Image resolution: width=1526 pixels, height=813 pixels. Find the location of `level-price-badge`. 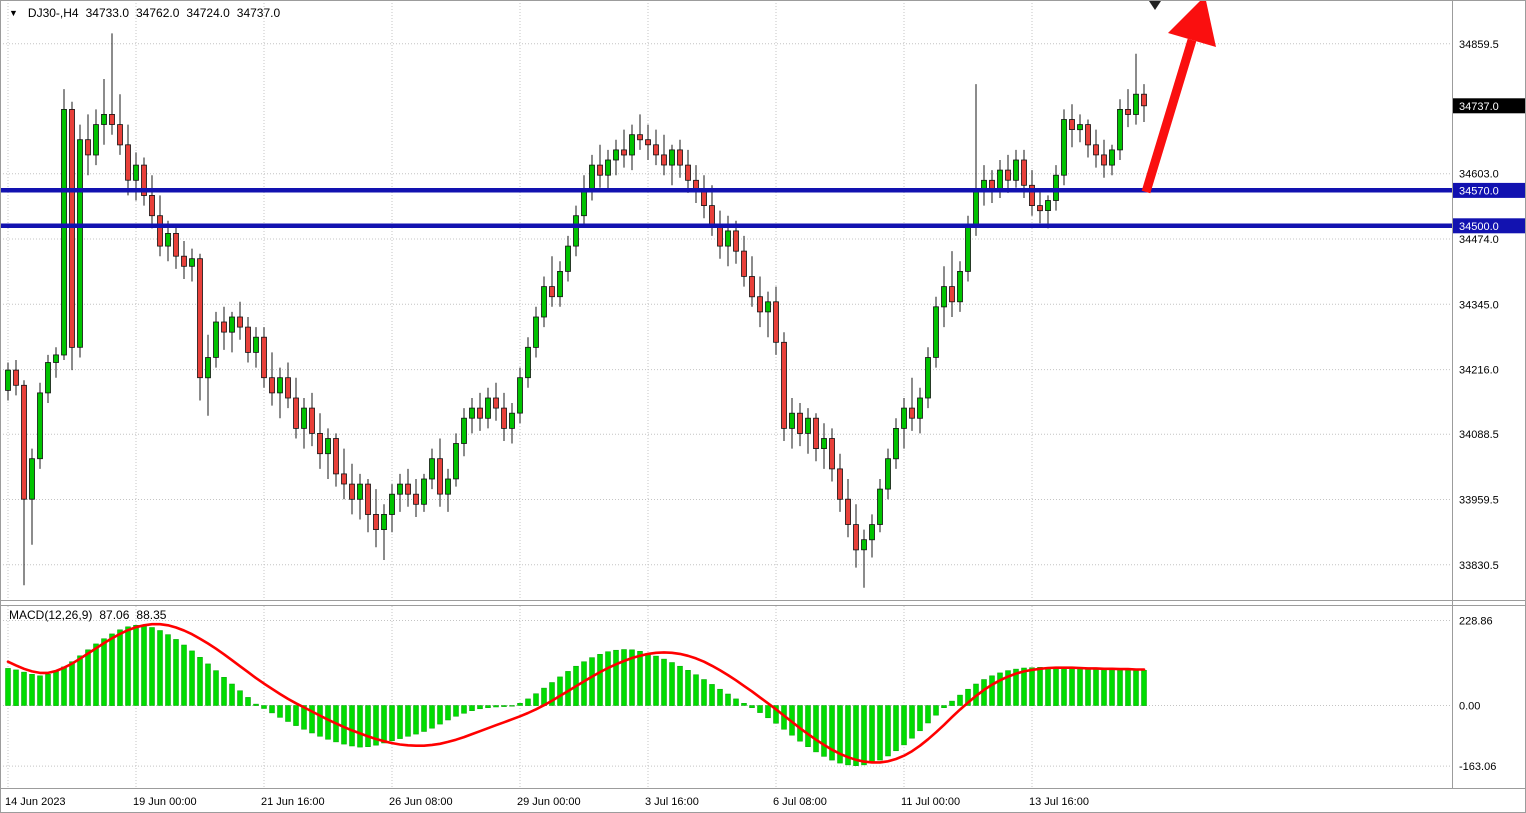

level-price-badge is located at coordinates (1489, 190).